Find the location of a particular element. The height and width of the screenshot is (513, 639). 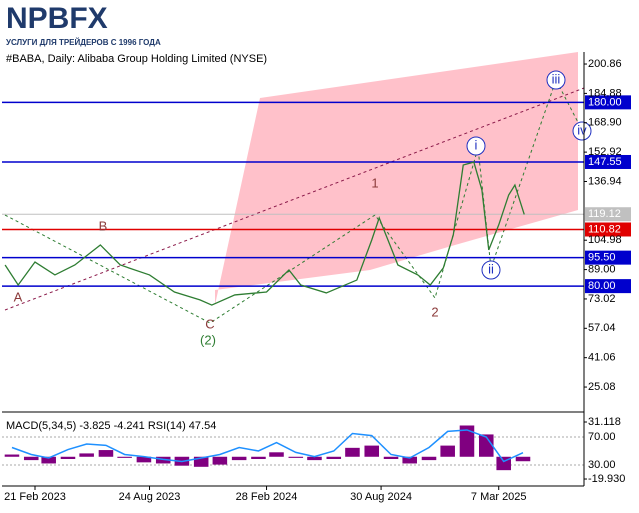

logo: NPBFX is located at coordinates (57, 18).